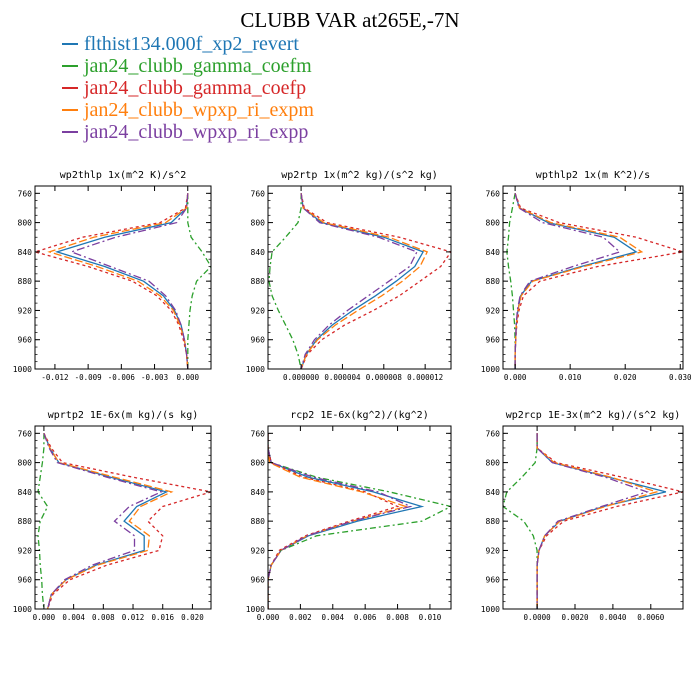 The height and width of the screenshot is (700, 700). Describe the element at coordinates (300, 617) in the screenshot. I see `x-tick-label: 0.002` at that location.